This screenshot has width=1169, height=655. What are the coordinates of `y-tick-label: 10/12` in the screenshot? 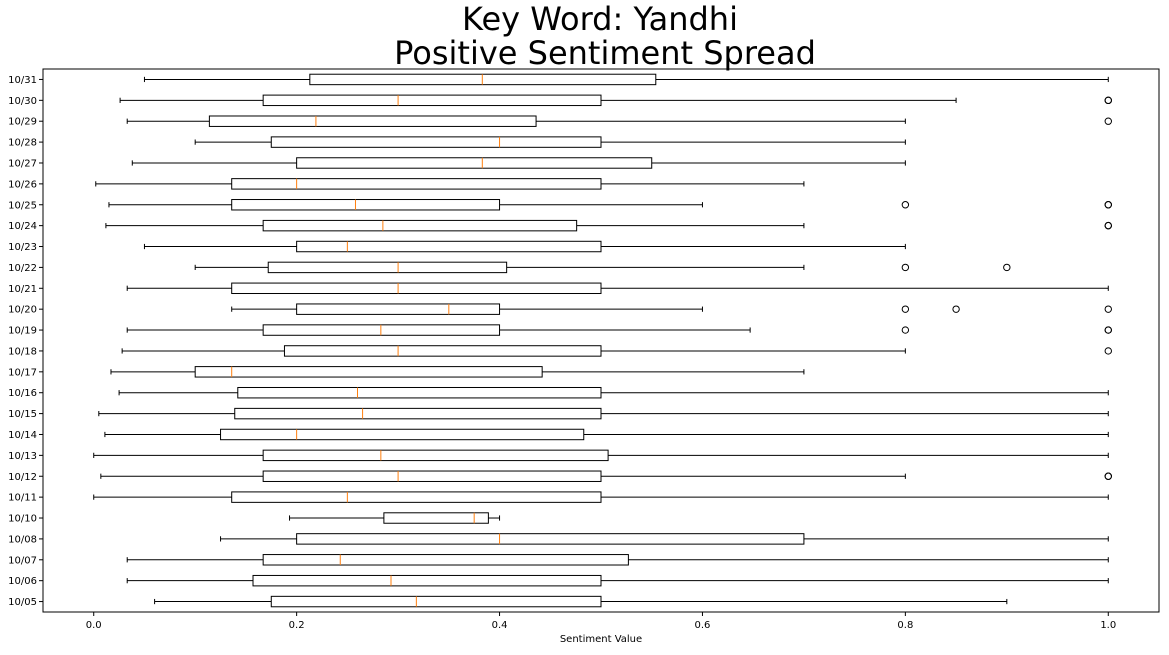 It's located at (22, 477).